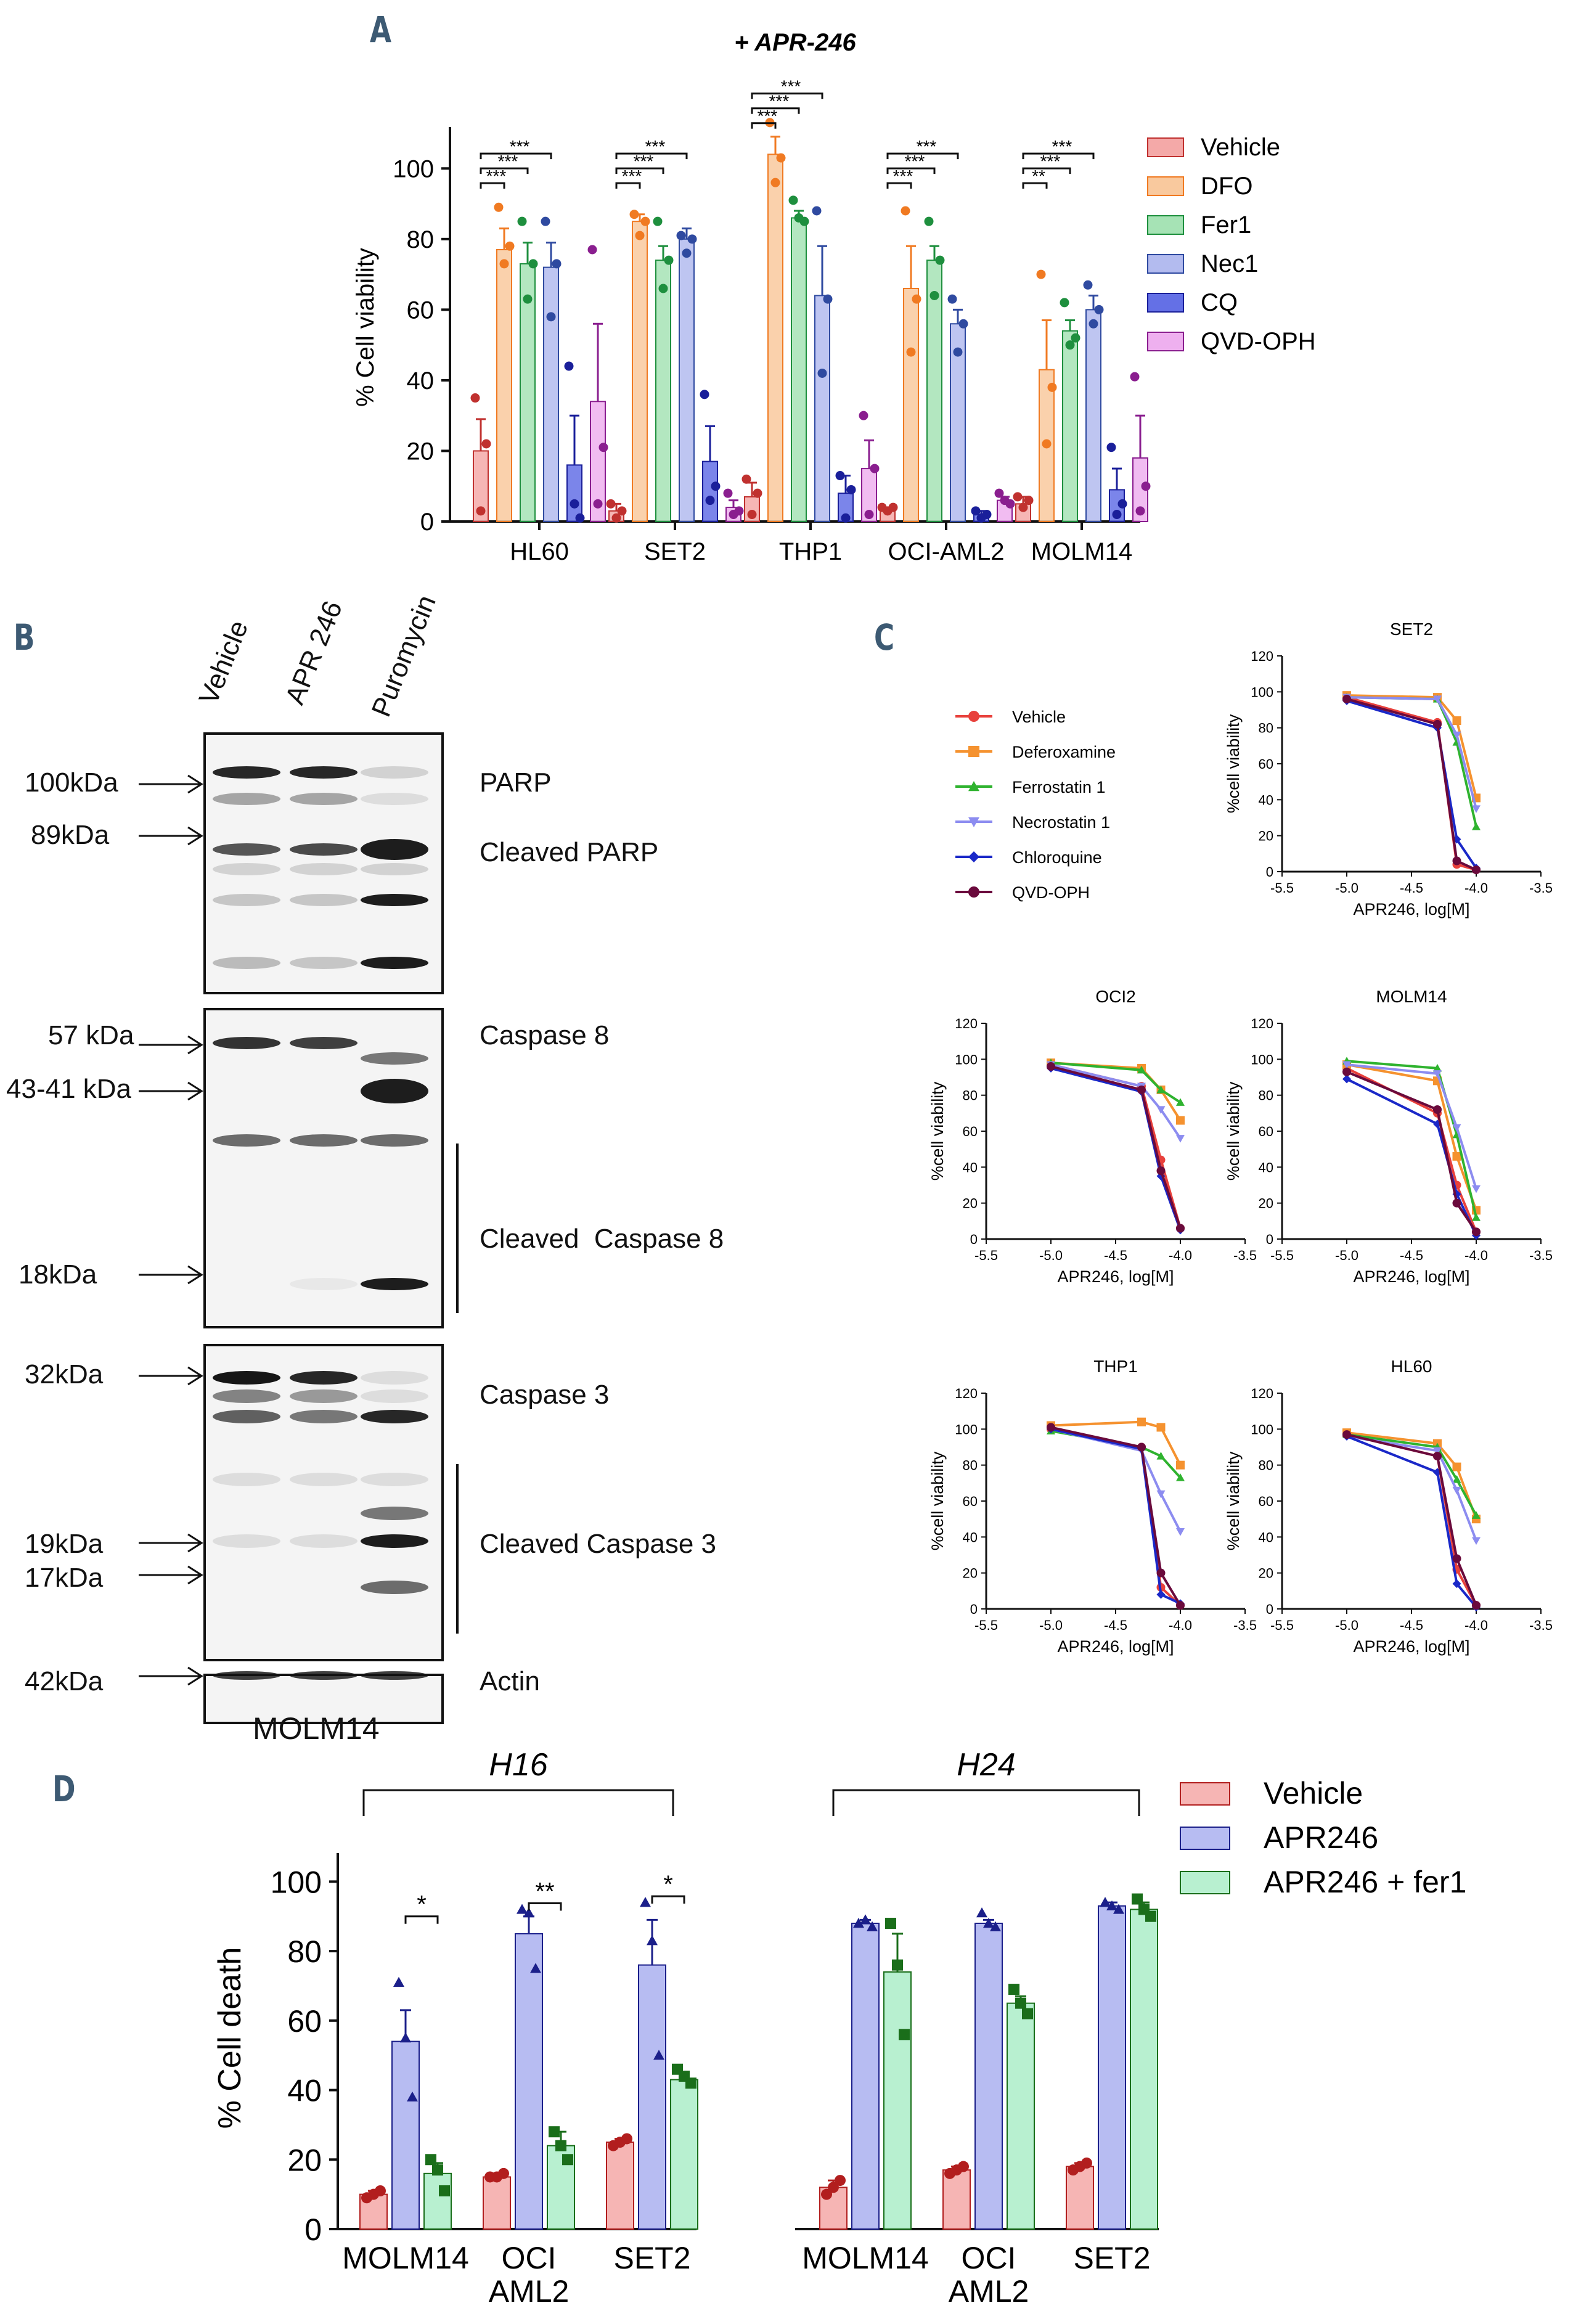 The height and width of the screenshot is (2324, 1589). What do you see at coordinates (986, 1765) in the screenshot?
I see `group-label: H24` at bounding box center [986, 1765].